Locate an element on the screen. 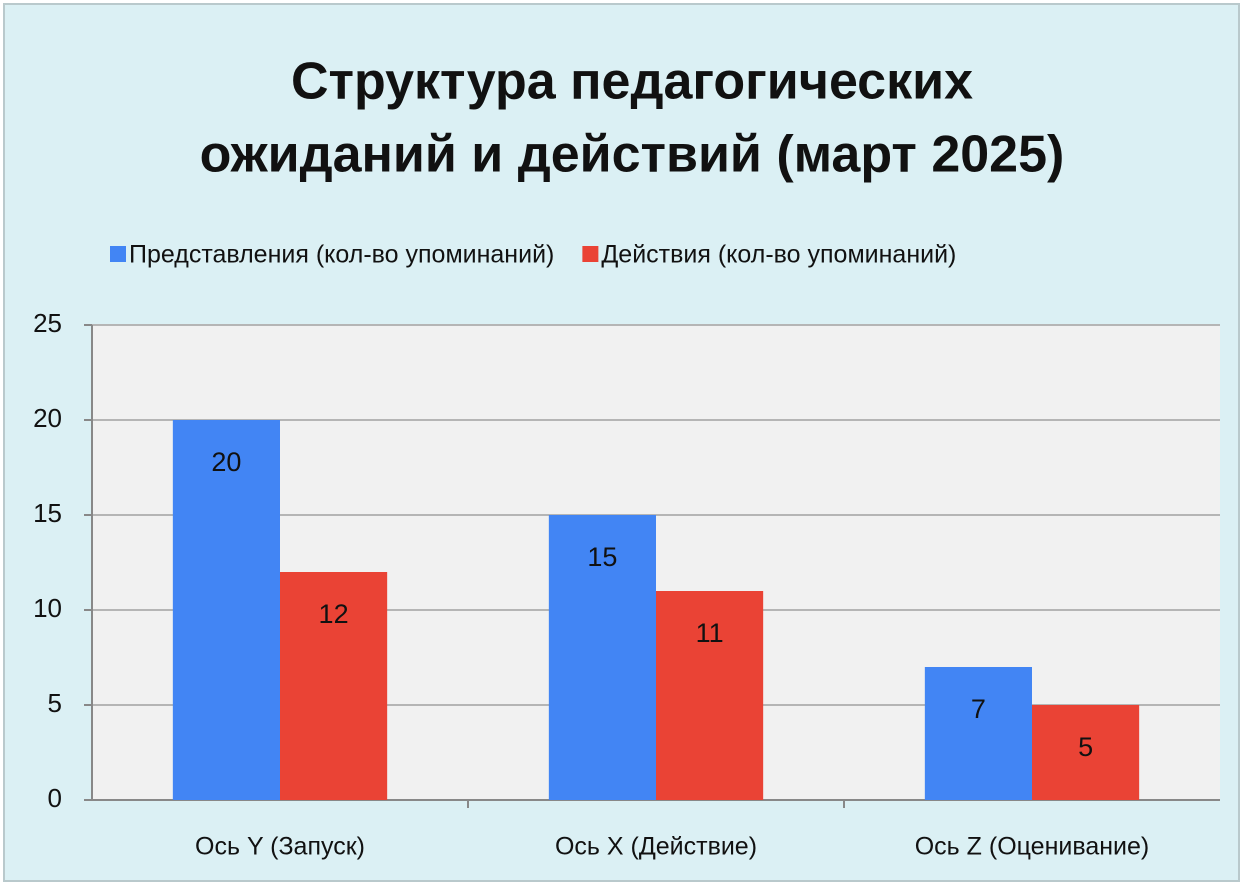 The image size is (1243, 885). y-tick-label: 25 is located at coordinates (47, 323).